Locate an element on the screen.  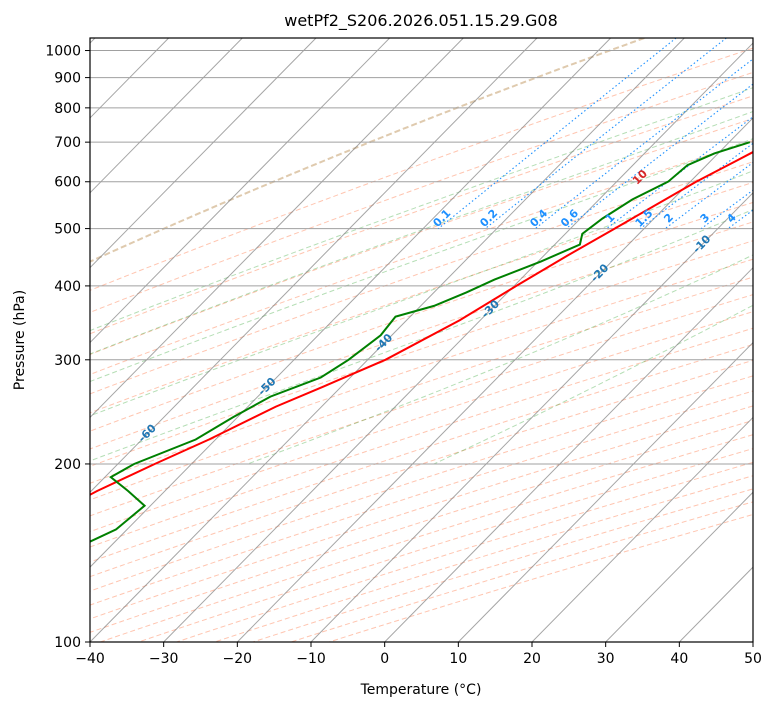
moist-adiabat-line is located at coordinates (593, 384).